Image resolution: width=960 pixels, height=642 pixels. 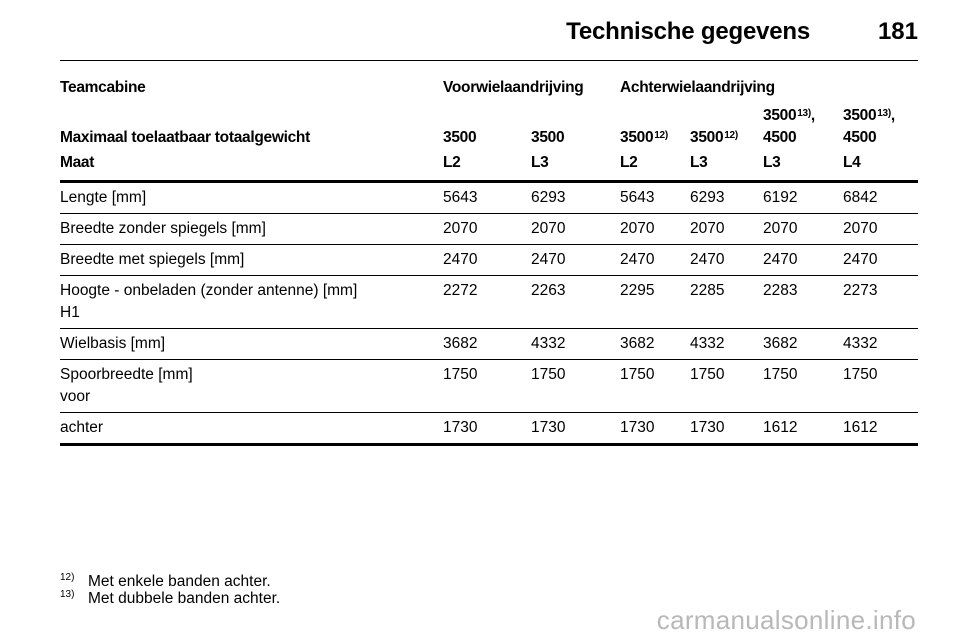 What do you see at coordinates (897, 31) in the screenshot?
I see `page-number: 181` at bounding box center [897, 31].